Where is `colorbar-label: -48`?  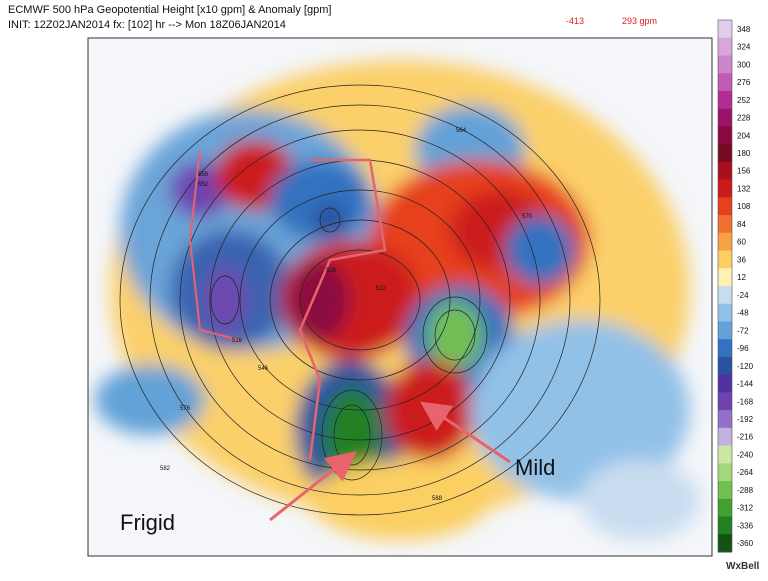 colorbar-label: -48 is located at coordinates (743, 313).